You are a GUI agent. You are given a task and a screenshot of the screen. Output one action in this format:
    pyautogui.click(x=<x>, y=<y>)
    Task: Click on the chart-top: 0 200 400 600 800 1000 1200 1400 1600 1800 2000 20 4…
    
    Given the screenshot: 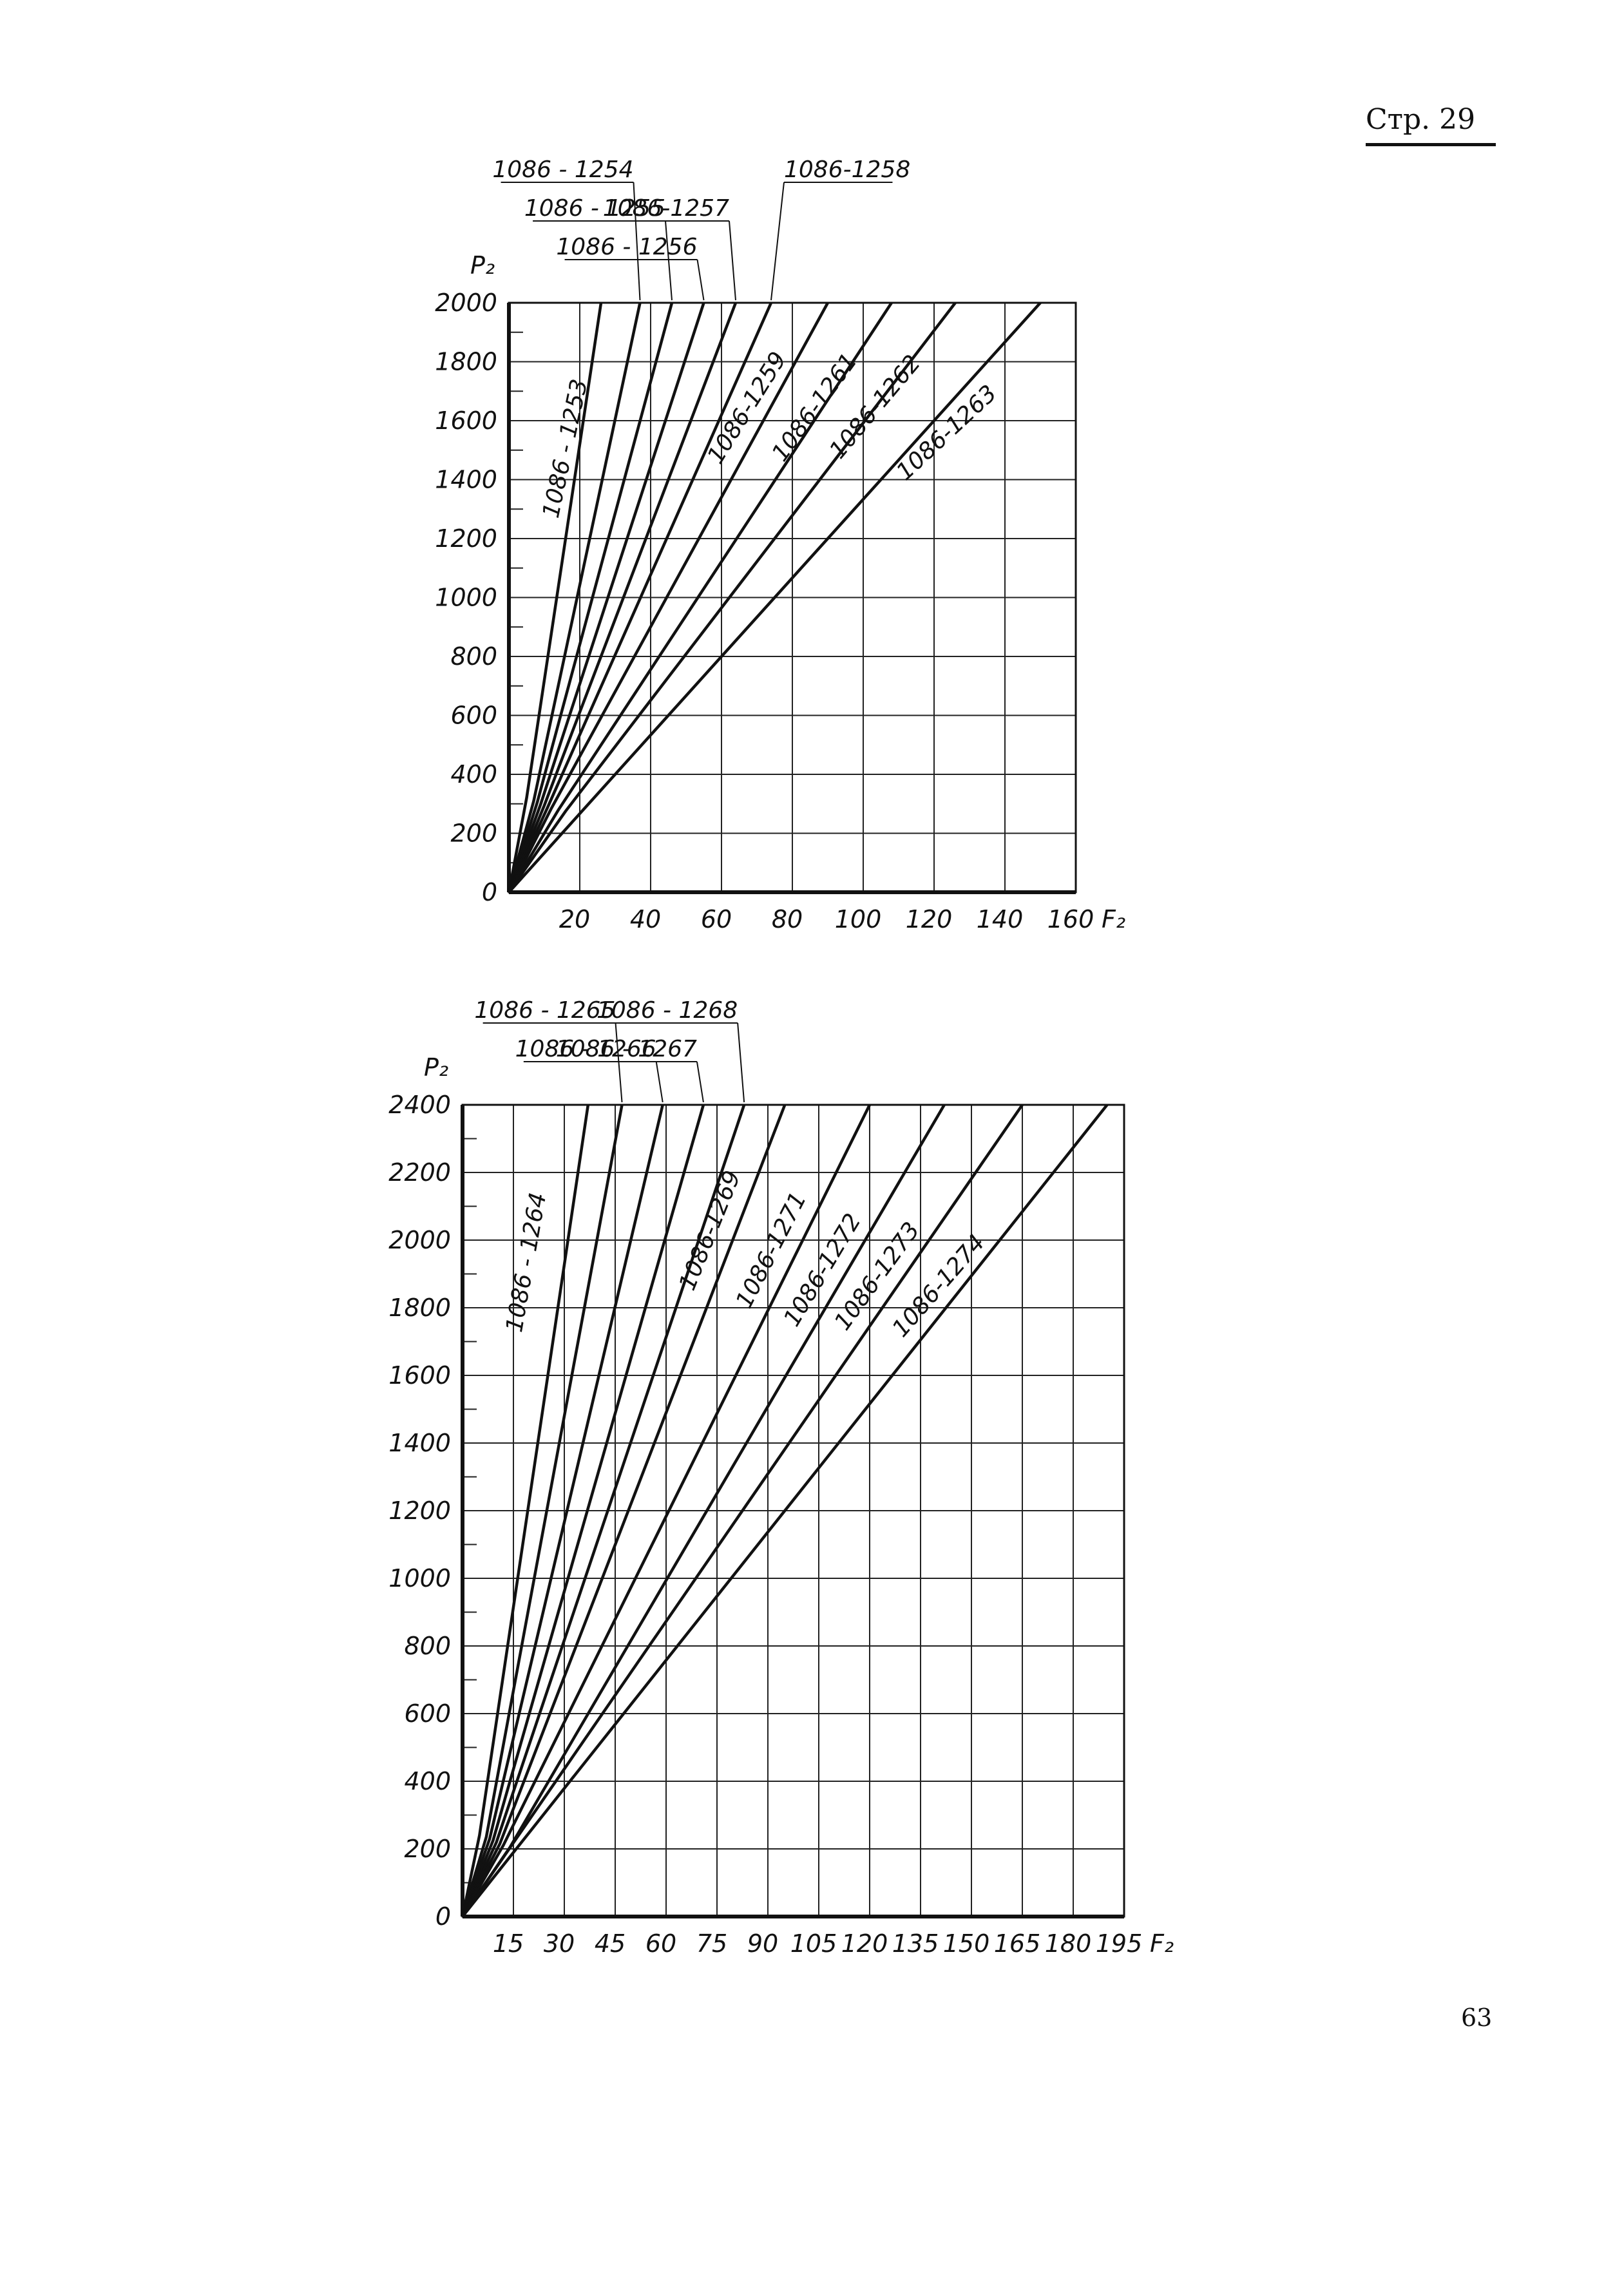 What is the action you would take?
    pyautogui.click(x=780, y=545)
    